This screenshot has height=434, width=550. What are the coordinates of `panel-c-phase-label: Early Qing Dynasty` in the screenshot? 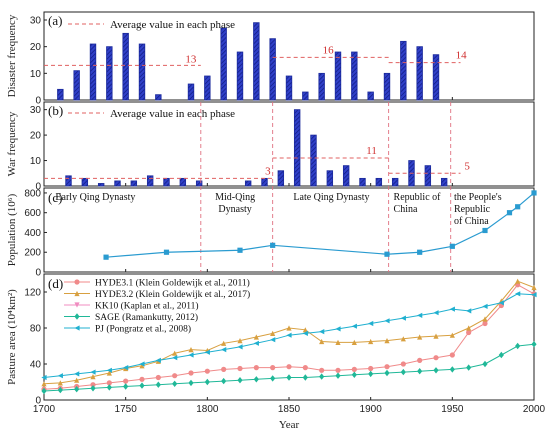 It's located at (95, 197).